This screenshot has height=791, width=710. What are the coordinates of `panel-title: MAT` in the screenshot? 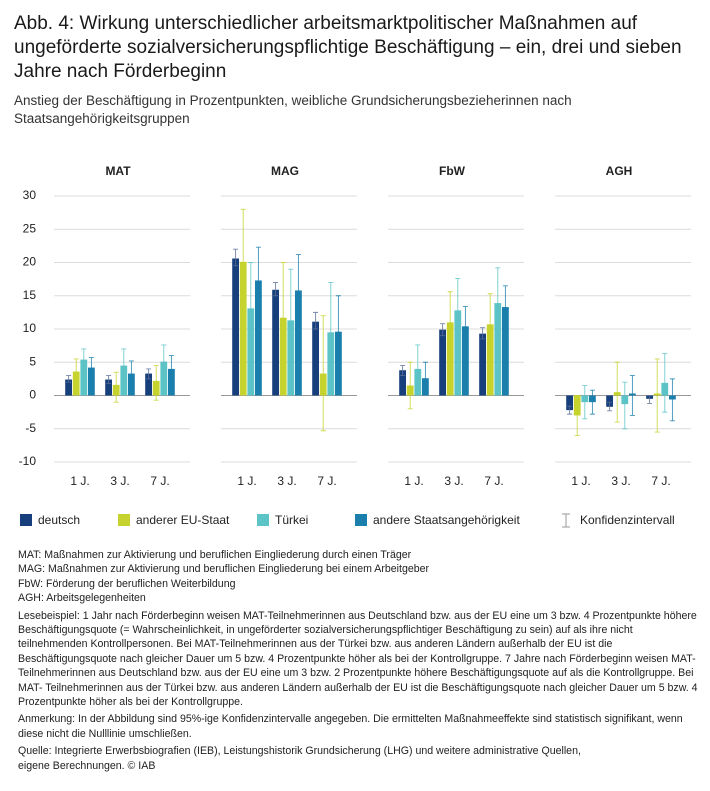 It's located at (118, 171).